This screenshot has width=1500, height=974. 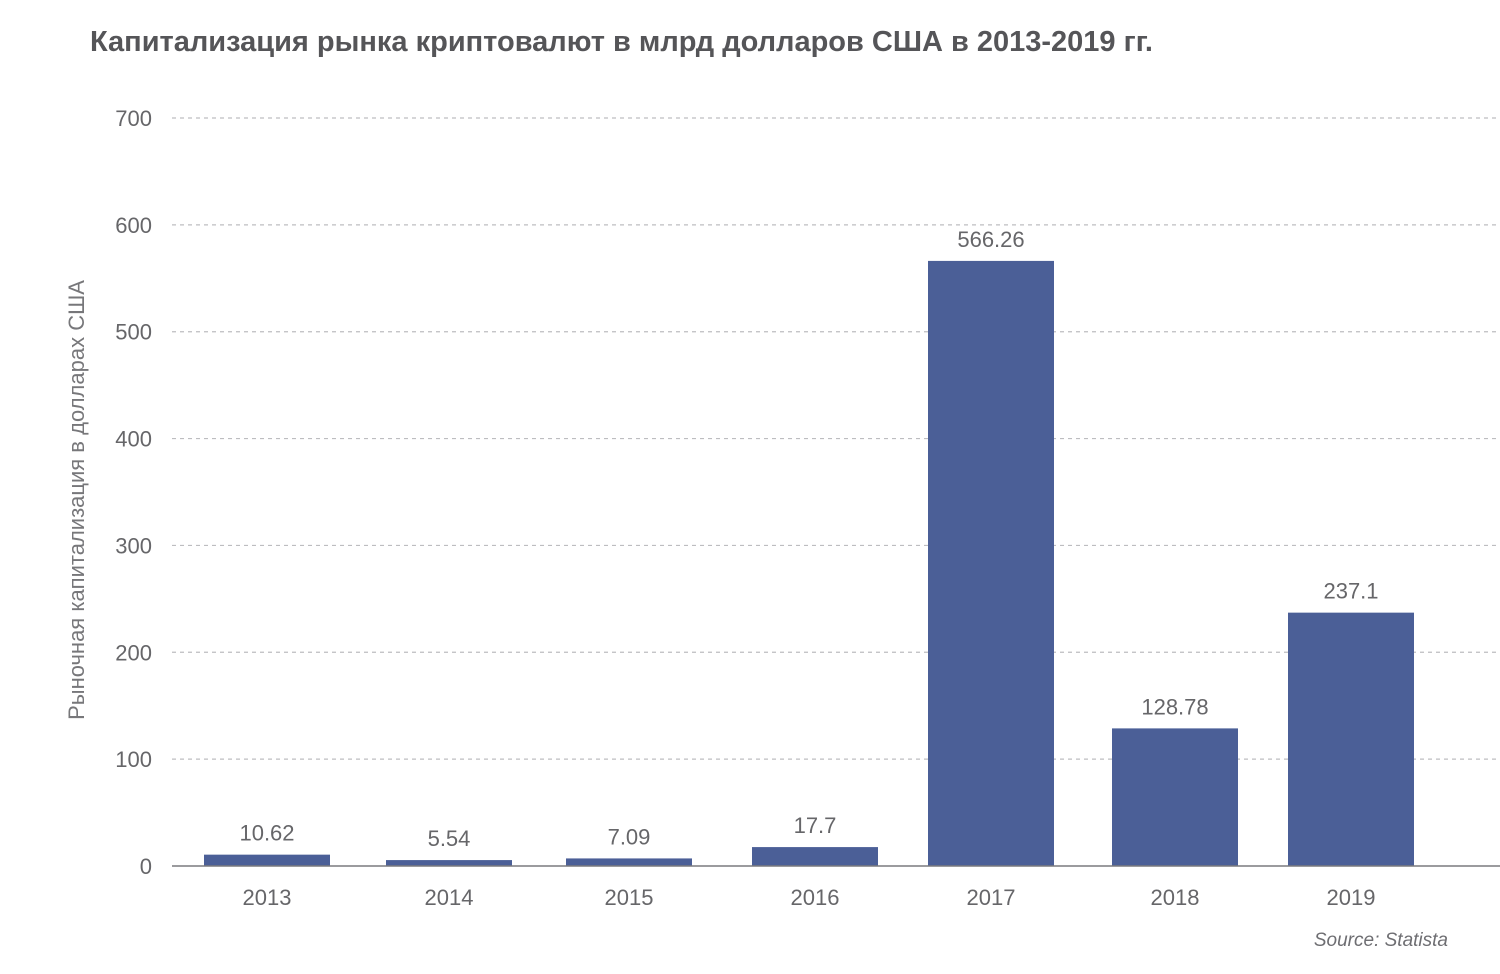 I want to click on bar-2014, so click(x=449, y=863).